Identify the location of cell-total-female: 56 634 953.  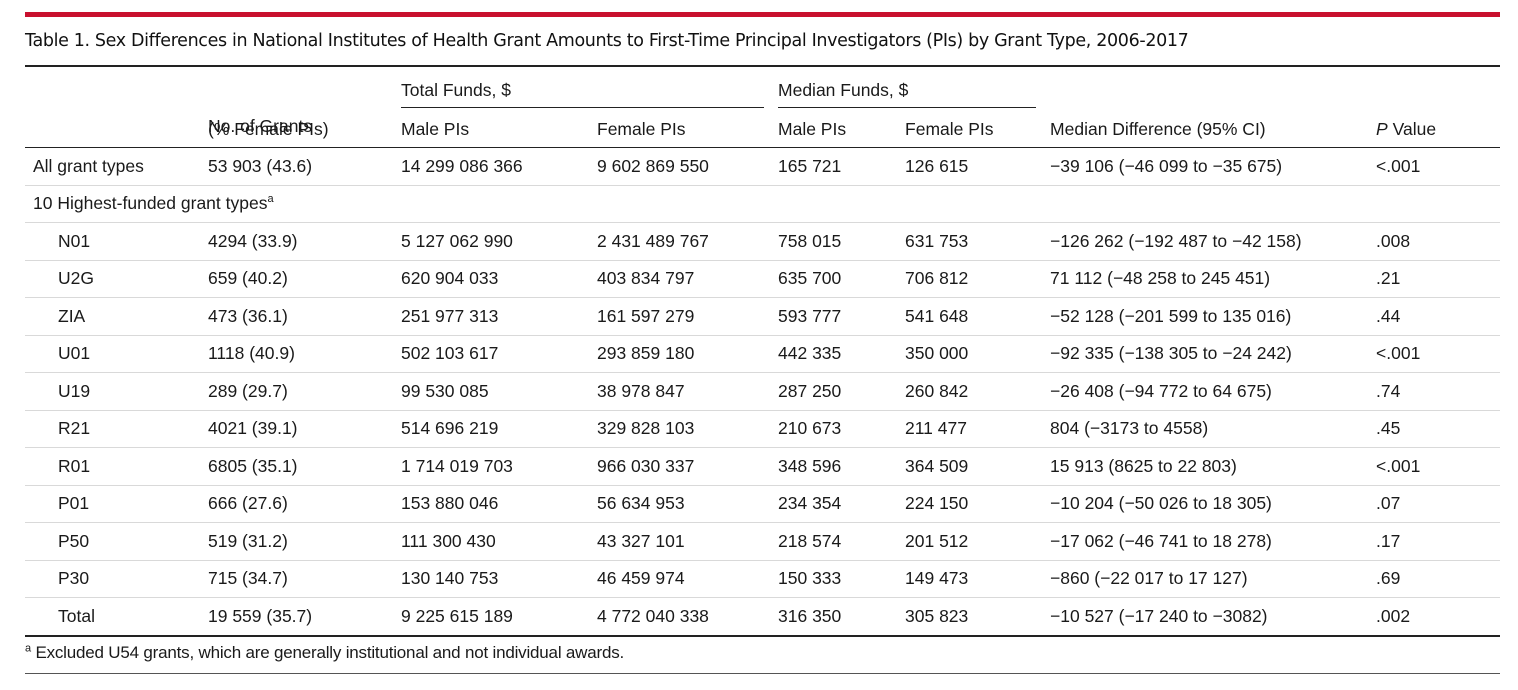
(688, 504).